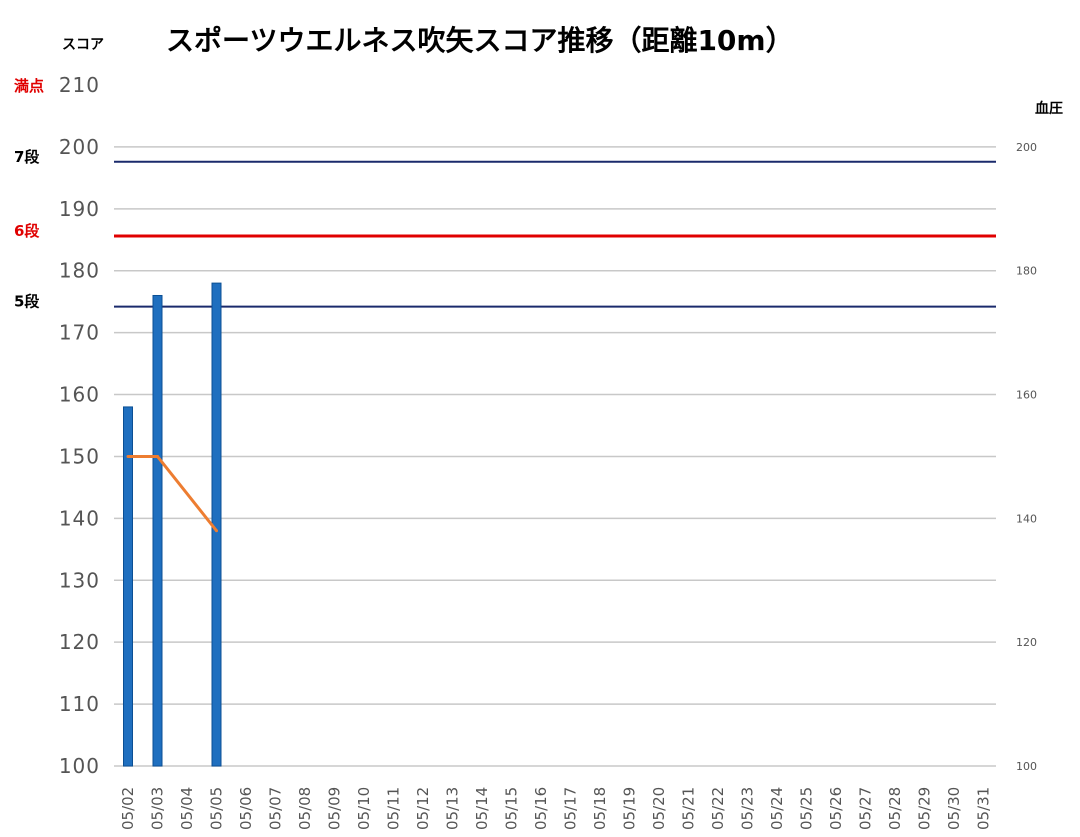 Image resolution: width=1080 pixels, height=837 pixels. Describe the element at coordinates (689, 808) in the screenshot. I see `x-tick-label: 05/21` at that location.